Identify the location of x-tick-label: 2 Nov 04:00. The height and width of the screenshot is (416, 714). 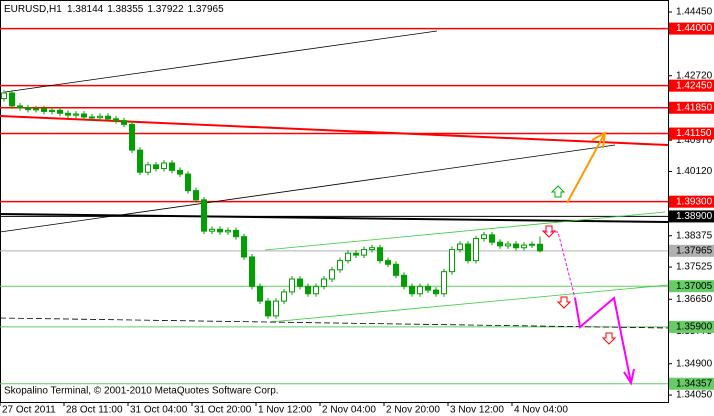
(349, 410).